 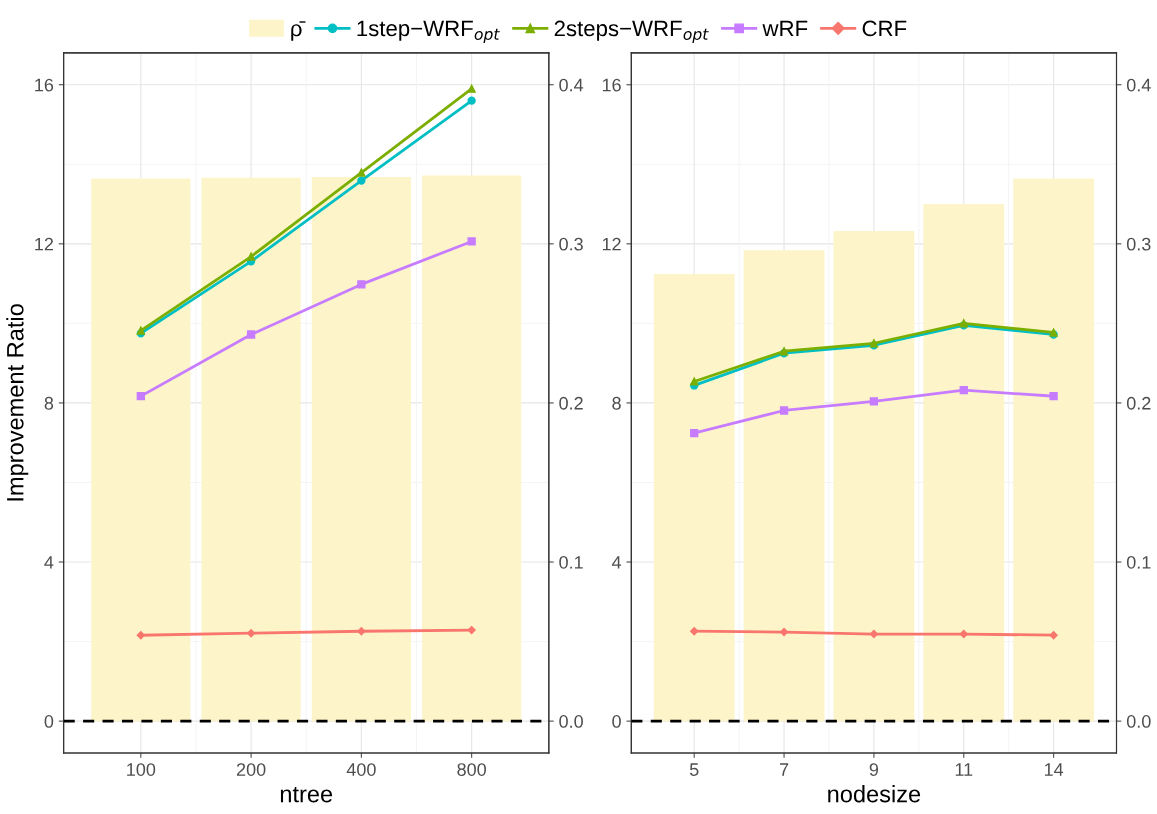 I want to click on x-tick-label: 400, so click(x=361, y=769).